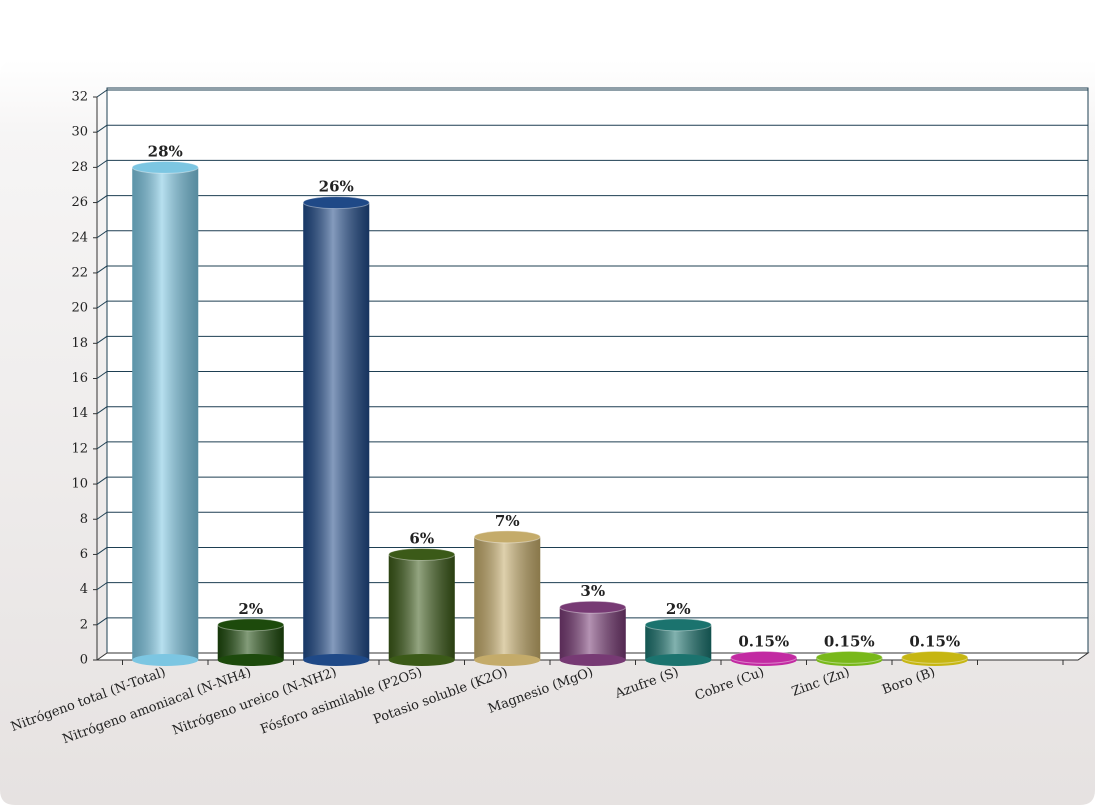 The height and width of the screenshot is (805, 1095). Describe the element at coordinates (79, 97) in the screenshot. I see `y-tick-label: 32` at that location.